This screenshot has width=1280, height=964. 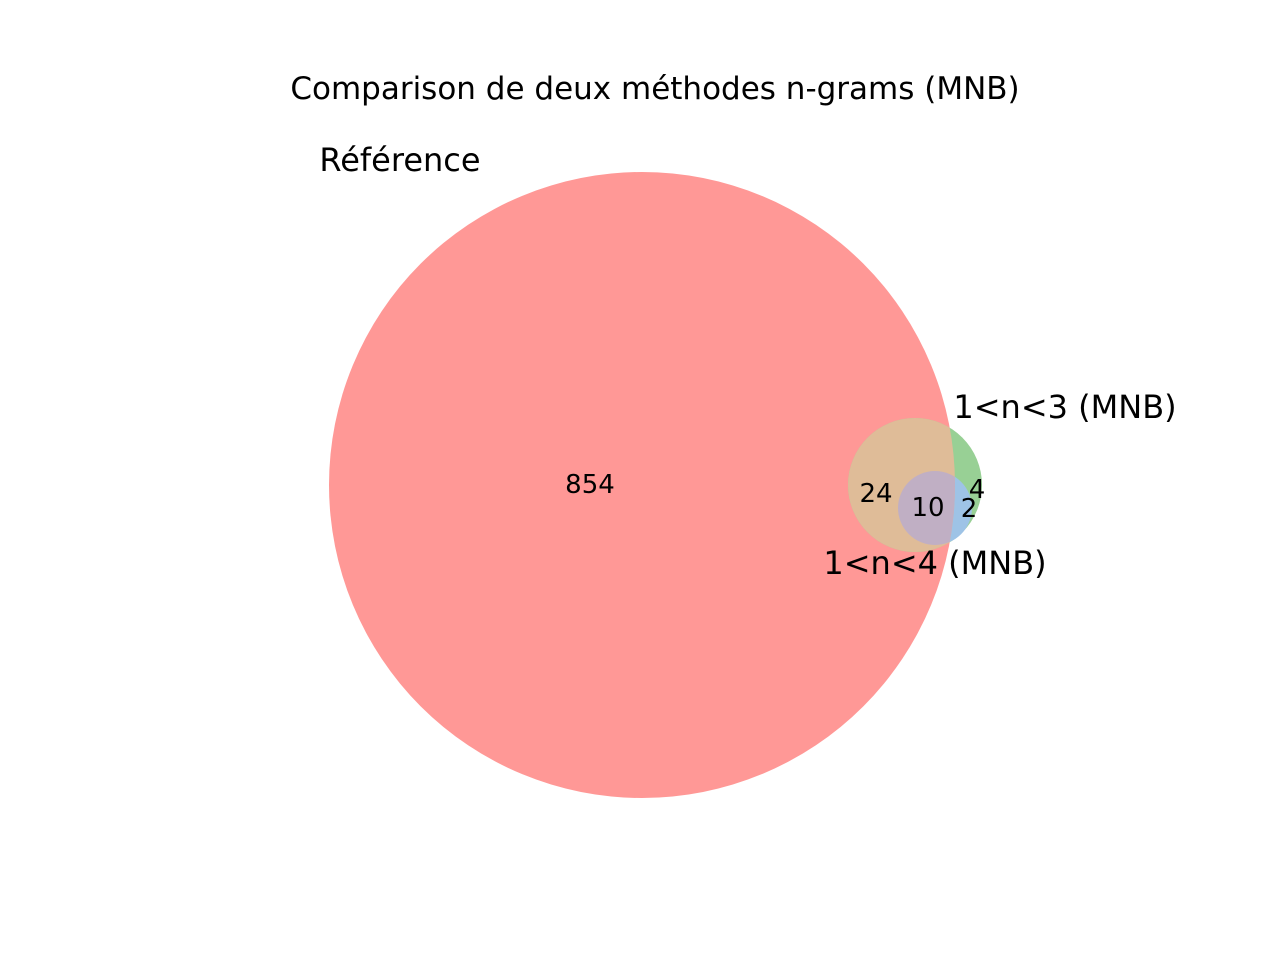 What do you see at coordinates (977, 490) in the screenshot?
I see `region-value-1n3-only: 4` at bounding box center [977, 490].